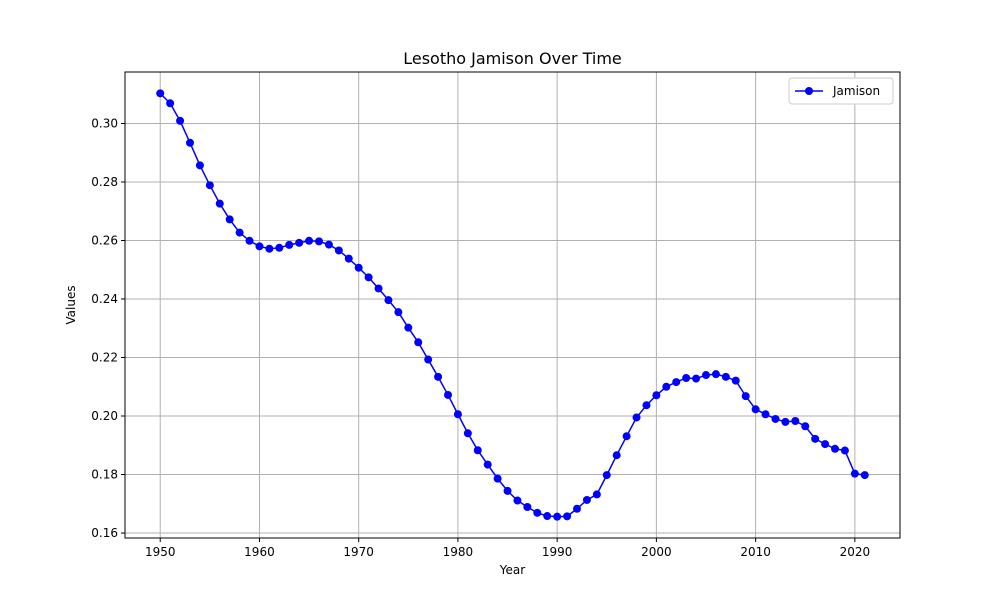  I want to click on x-tick-label: 1990, so click(557, 552).